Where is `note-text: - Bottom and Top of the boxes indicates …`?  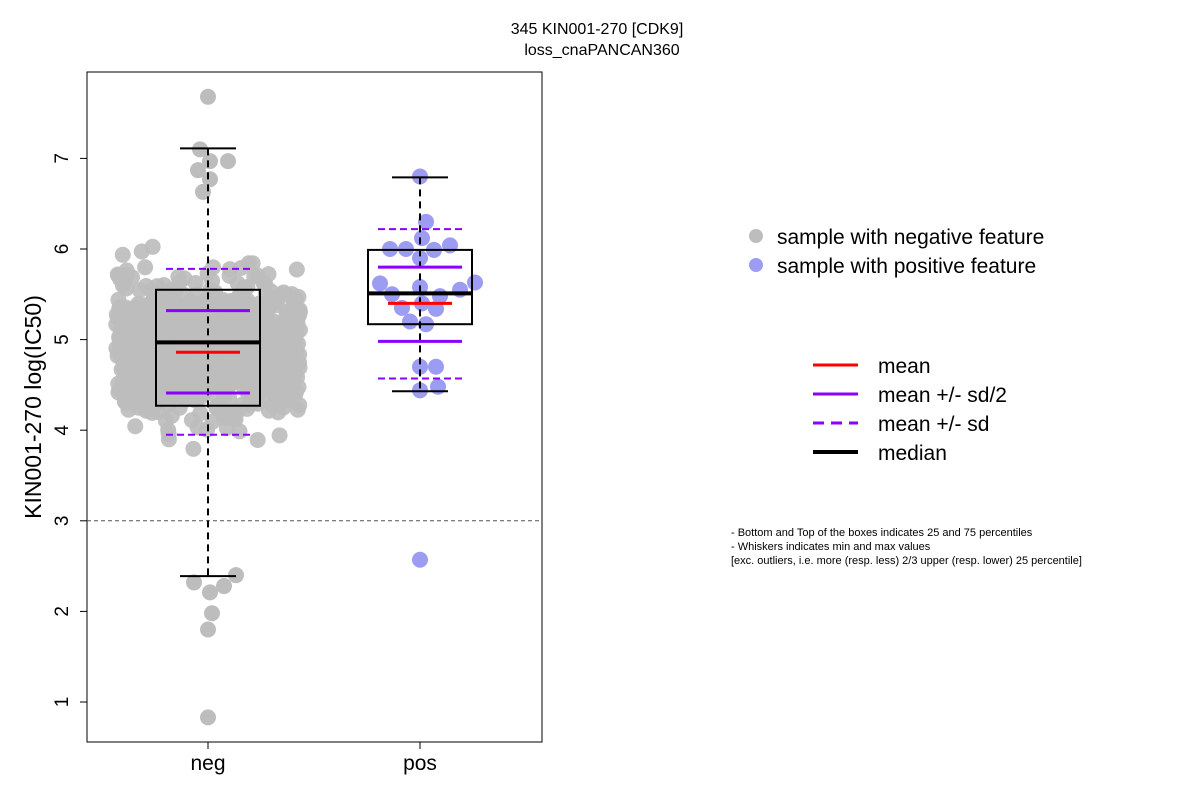 note-text: - Bottom and Top of the boxes indicates … is located at coordinates (882, 533).